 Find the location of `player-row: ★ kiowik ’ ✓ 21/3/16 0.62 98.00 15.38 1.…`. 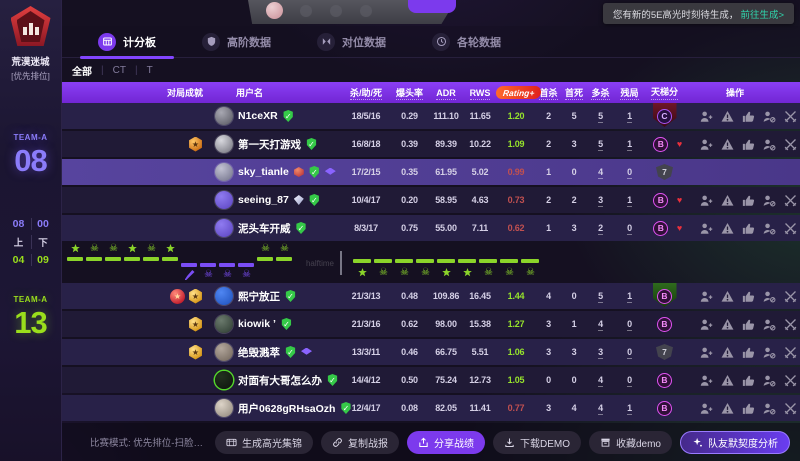

player-row: ★ kiowik ’ ✓ 21/3/16 0.62 98.00 15.38 1.… is located at coordinates (431, 324).